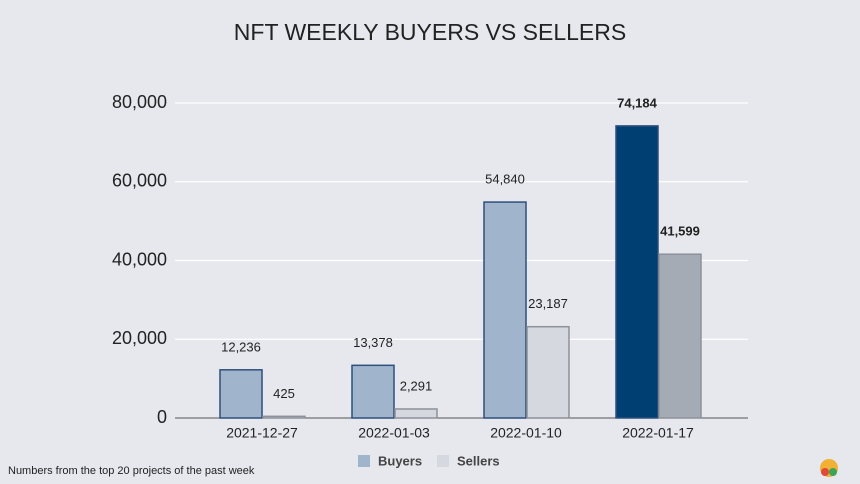 The height and width of the screenshot is (484, 860). I want to click on x-tick-label: 2022-01-03, so click(394, 433).